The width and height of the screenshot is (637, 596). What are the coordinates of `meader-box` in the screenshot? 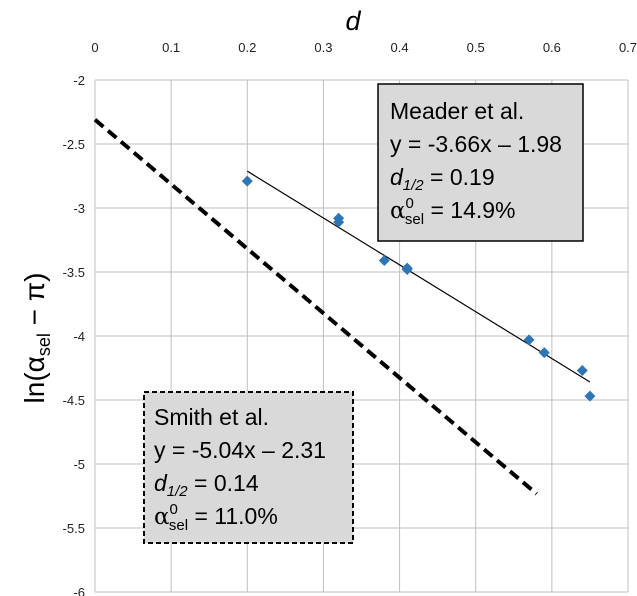 It's located at (480, 162).